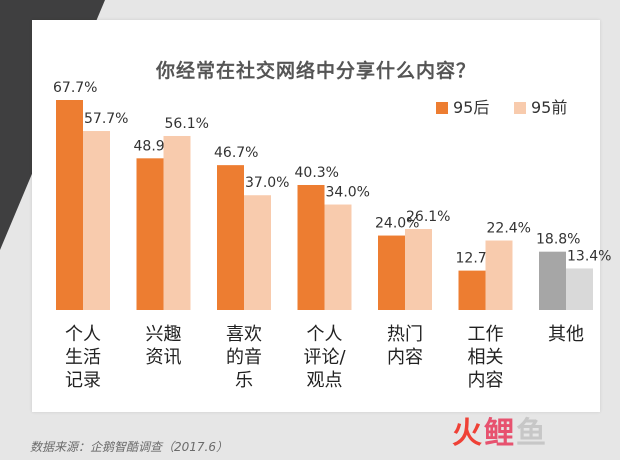 The width and height of the screenshot is (620, 460). Describe the element at coordinates (397, 224) in the screenshot. I see `value-label-post95-4: 24.0%` at that location.